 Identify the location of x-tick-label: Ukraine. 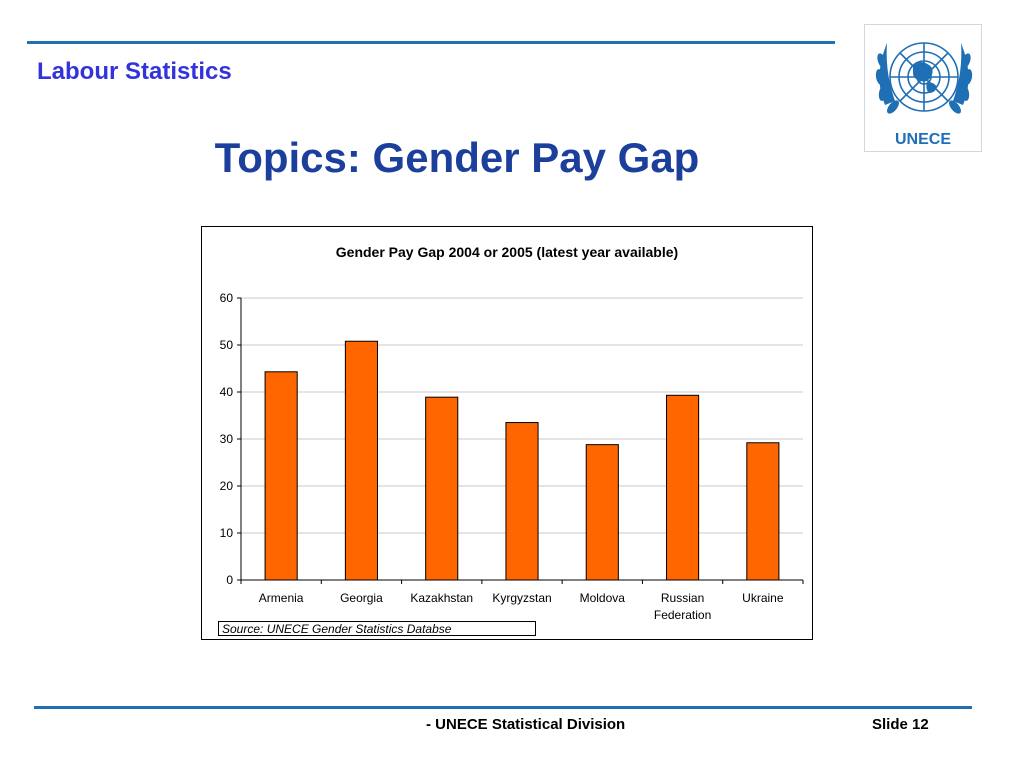
(763, 598).